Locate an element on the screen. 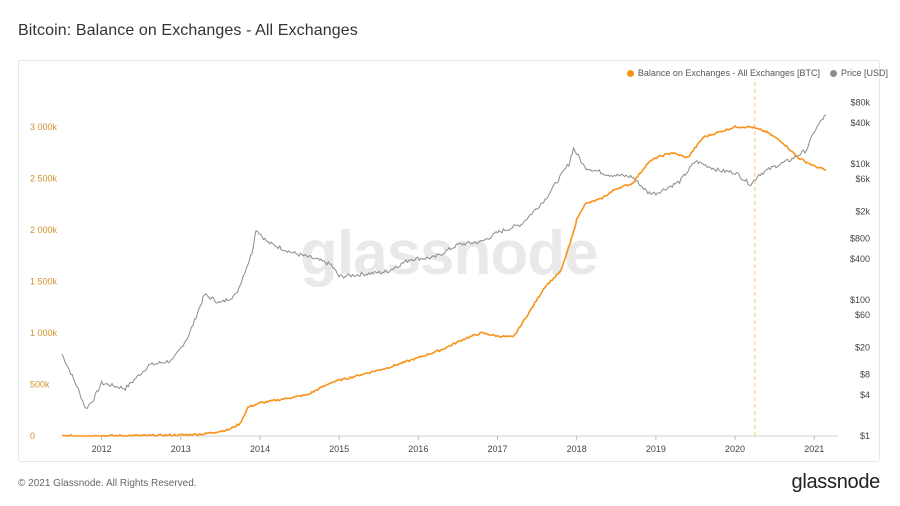 This screenshot has height=506, width=900. y-right-tick-label: $60 is located at coordinates (862, 315).